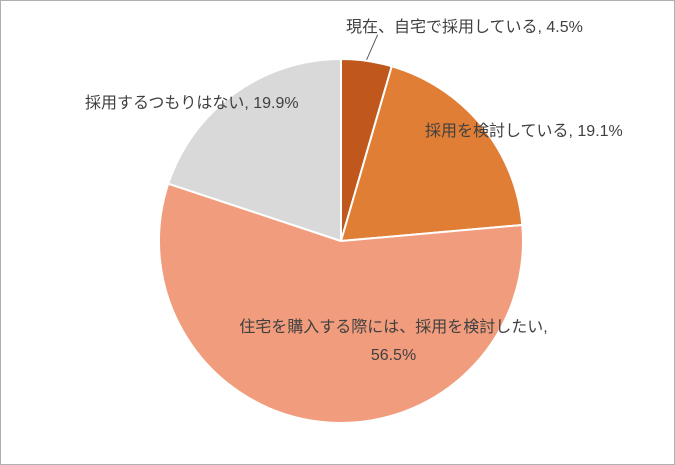 This screenshot has height=465, width=675. What do you see at coordinates (464, 27) in the screenshot?
I see `data-label-current-home: 現在、自宅で採用している, 4.5%` at bounding box center [464, 27].